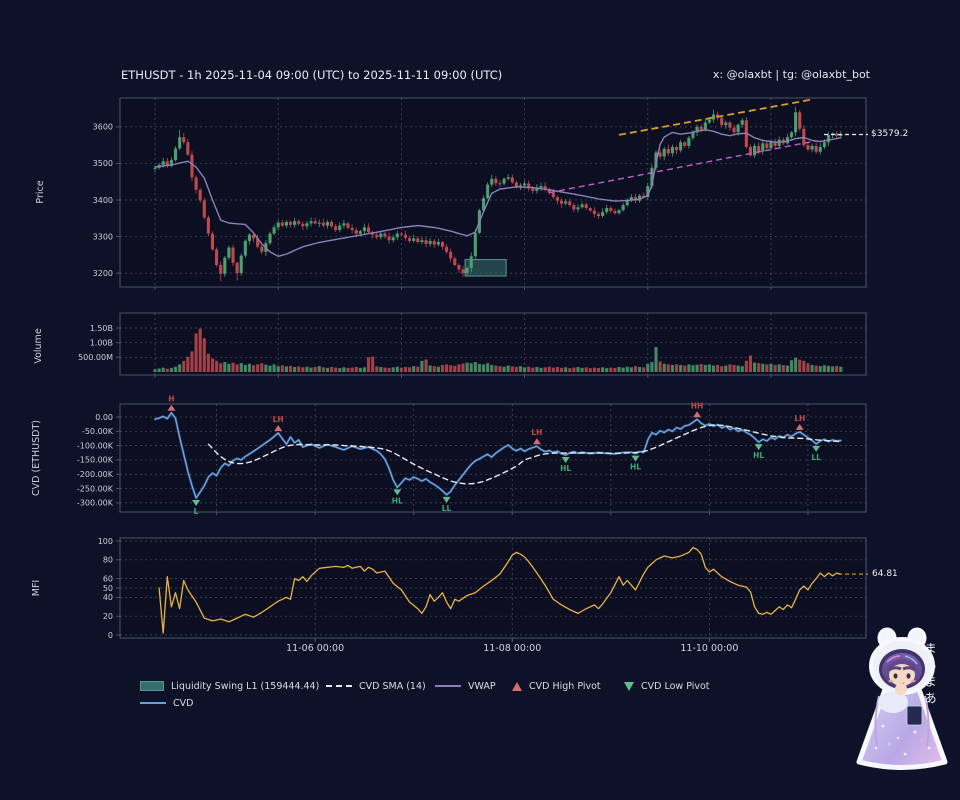  Describe the element at coordinates (108, 578) in the screenshot. I see `y-tick-label: 60` at that location.